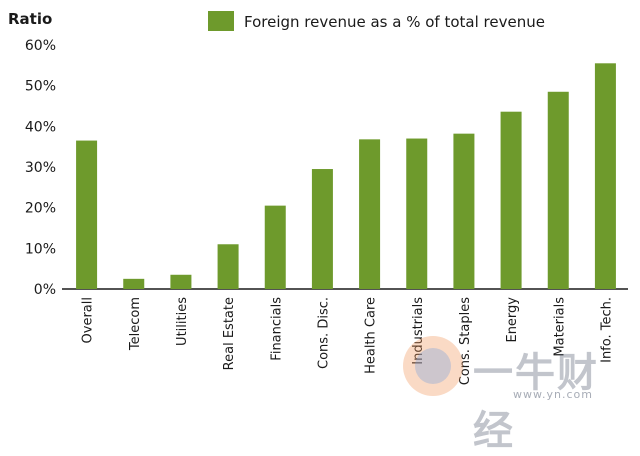 The width and height of the screenshot is (640, 456). Describe the element at coordinates (323, 333) in the screenshot. I see `category-label: Cons. Disc.` at that location.